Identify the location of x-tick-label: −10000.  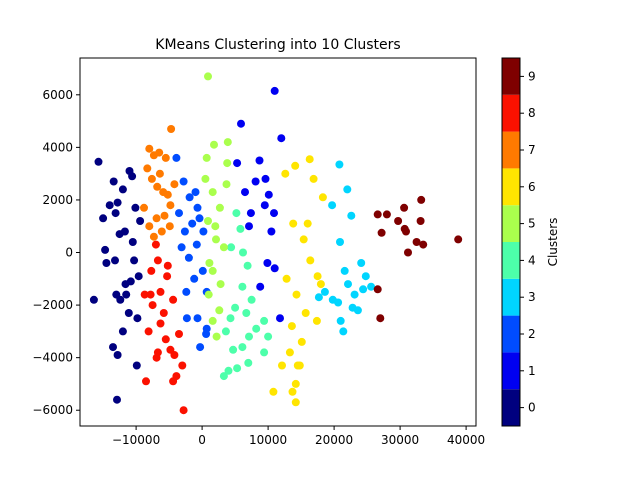
(136, 440).